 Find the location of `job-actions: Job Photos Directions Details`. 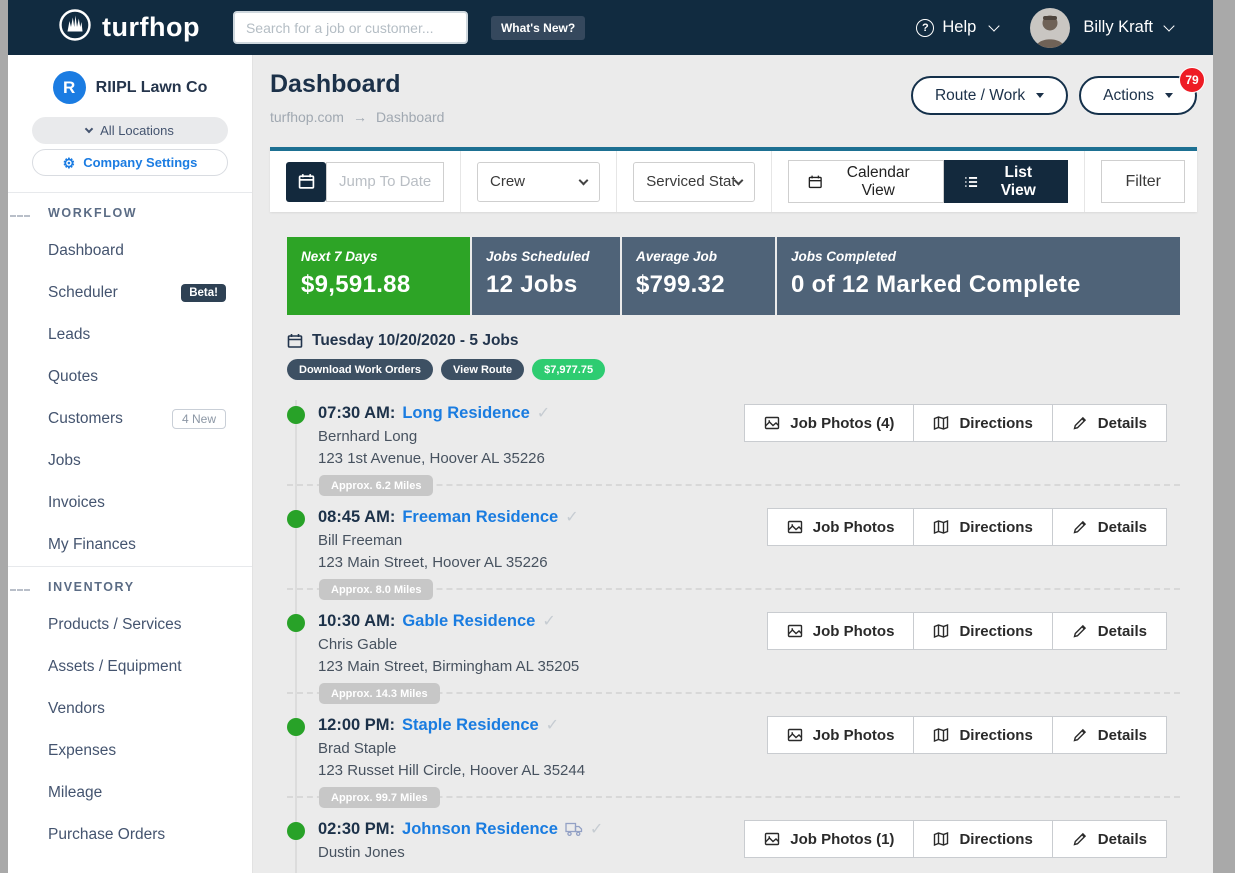

job-actions: Job Photos Directions Details is located at coordinates (966, 527).